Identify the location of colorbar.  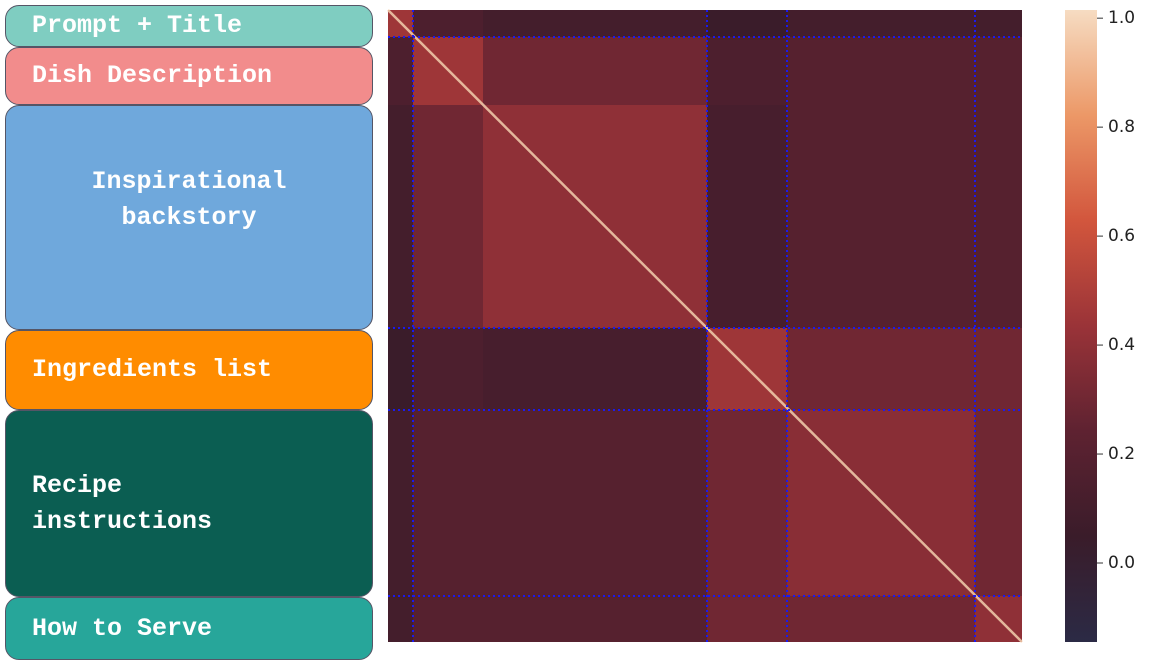
(1081, 326).